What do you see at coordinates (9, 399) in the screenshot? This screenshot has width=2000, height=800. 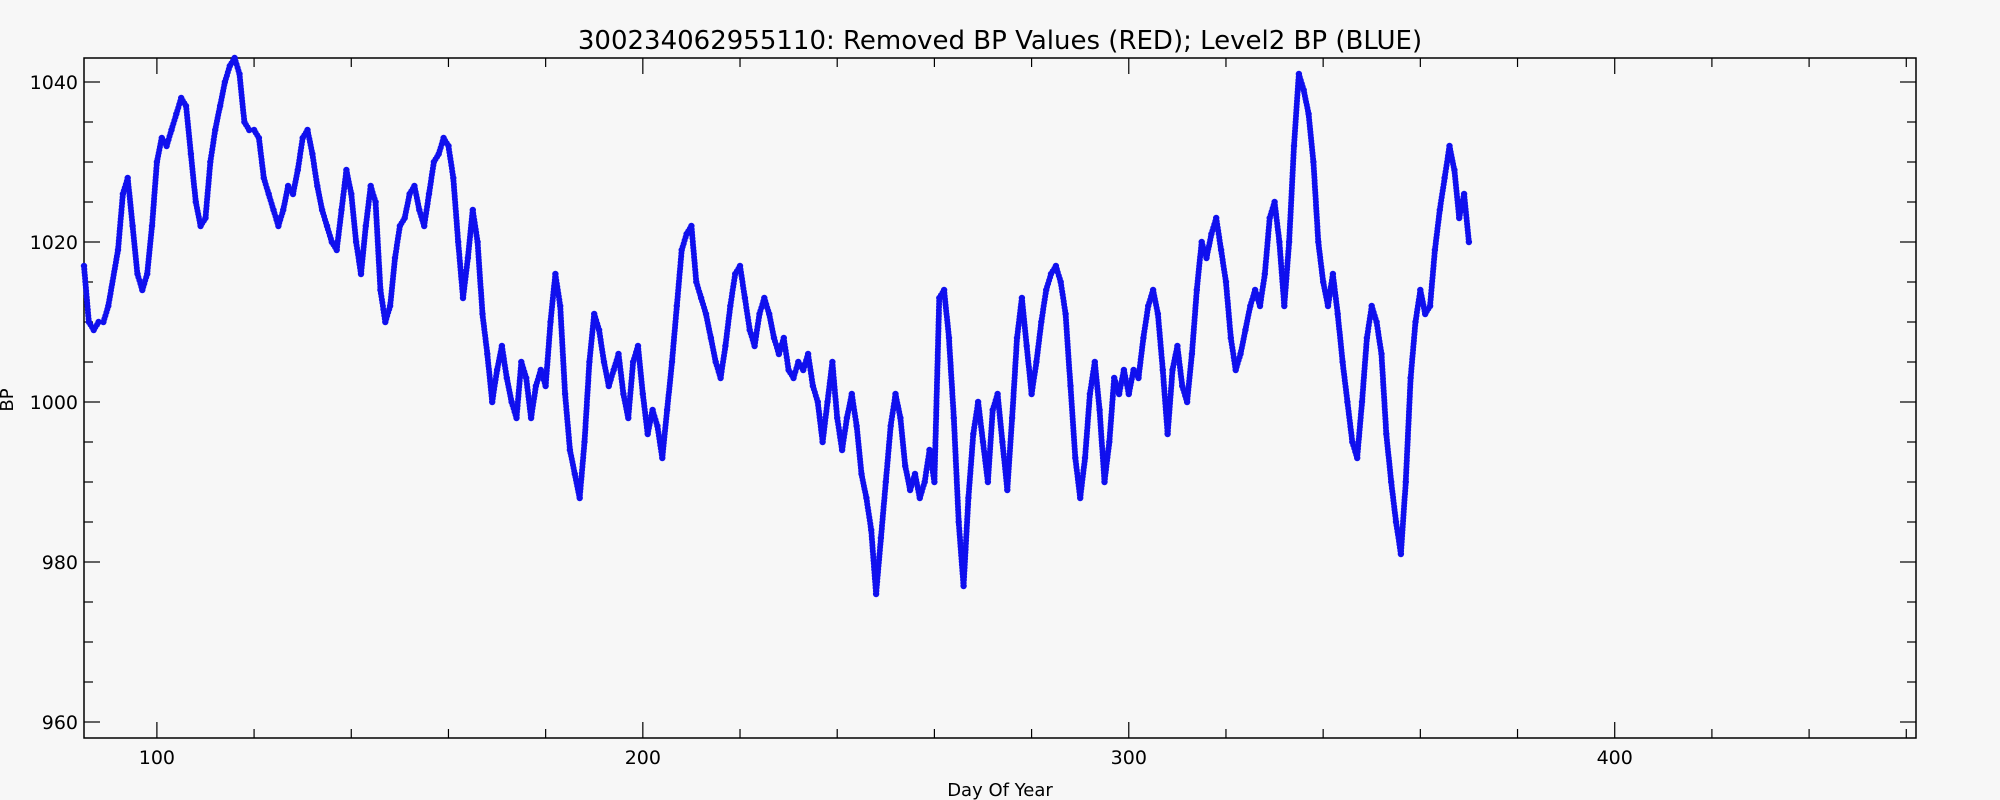 I see `y-axis-label: BP` at bounding box center [9, 399].